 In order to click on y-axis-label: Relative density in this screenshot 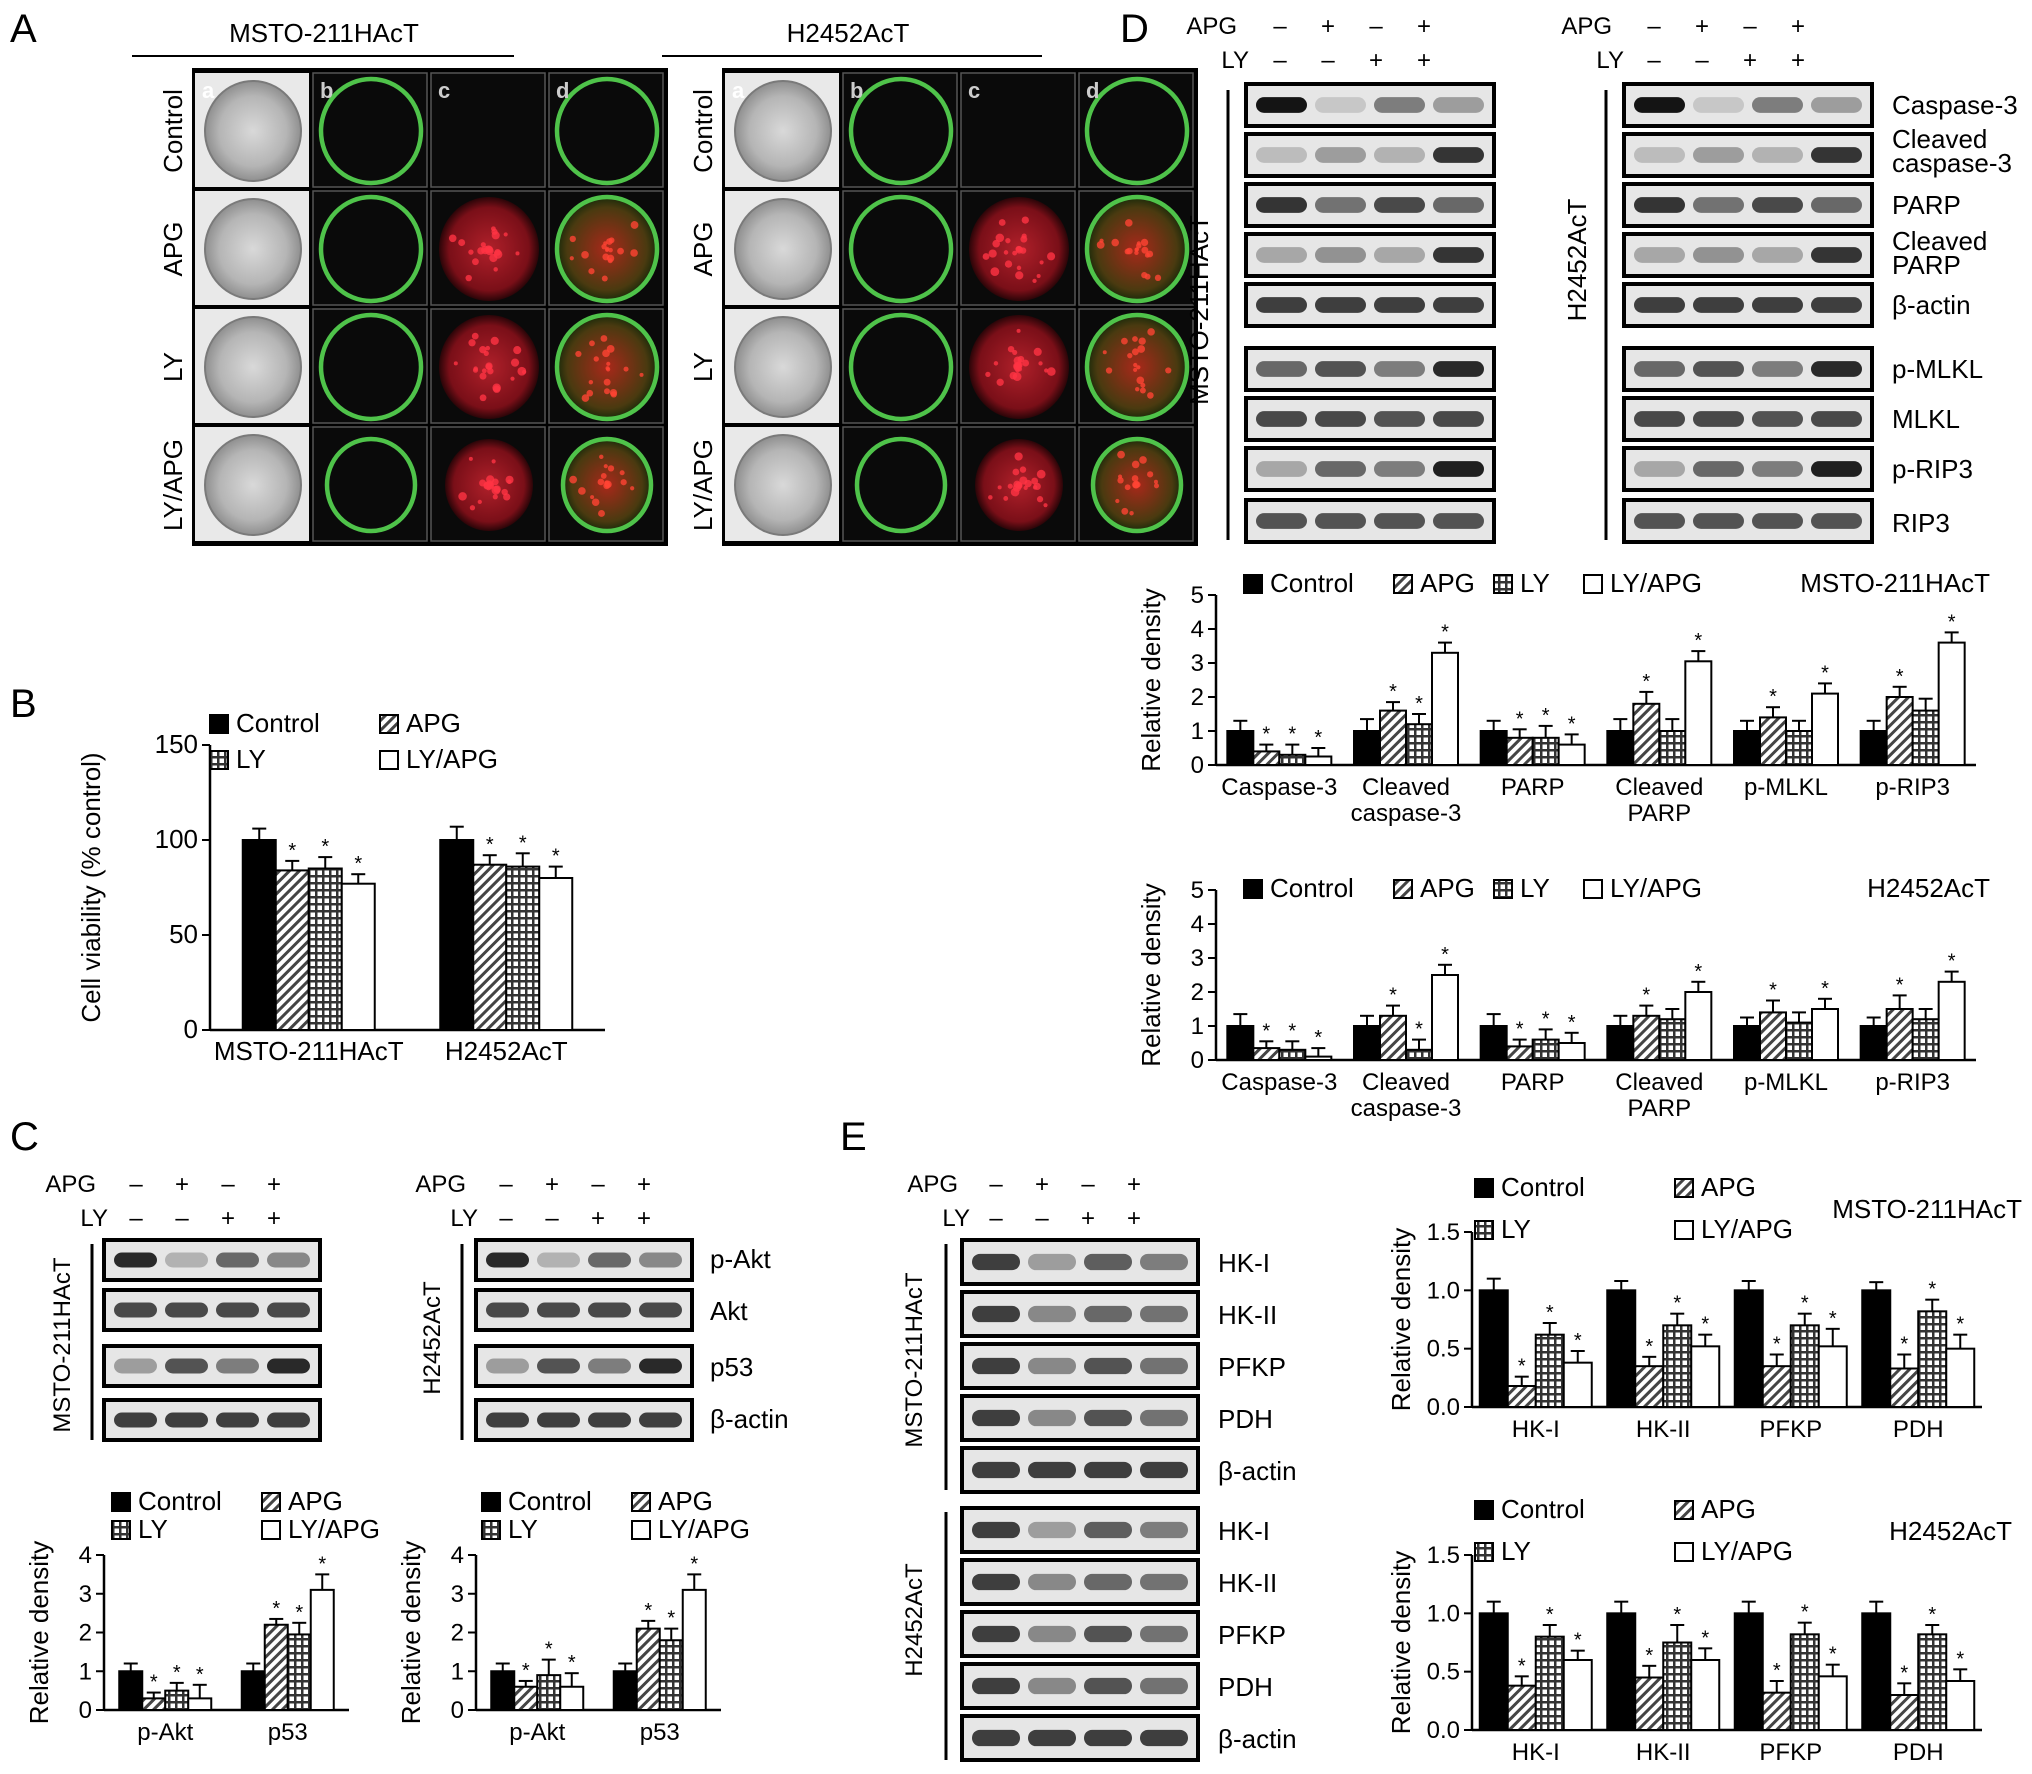, I will do `click(1401, 1643)`.